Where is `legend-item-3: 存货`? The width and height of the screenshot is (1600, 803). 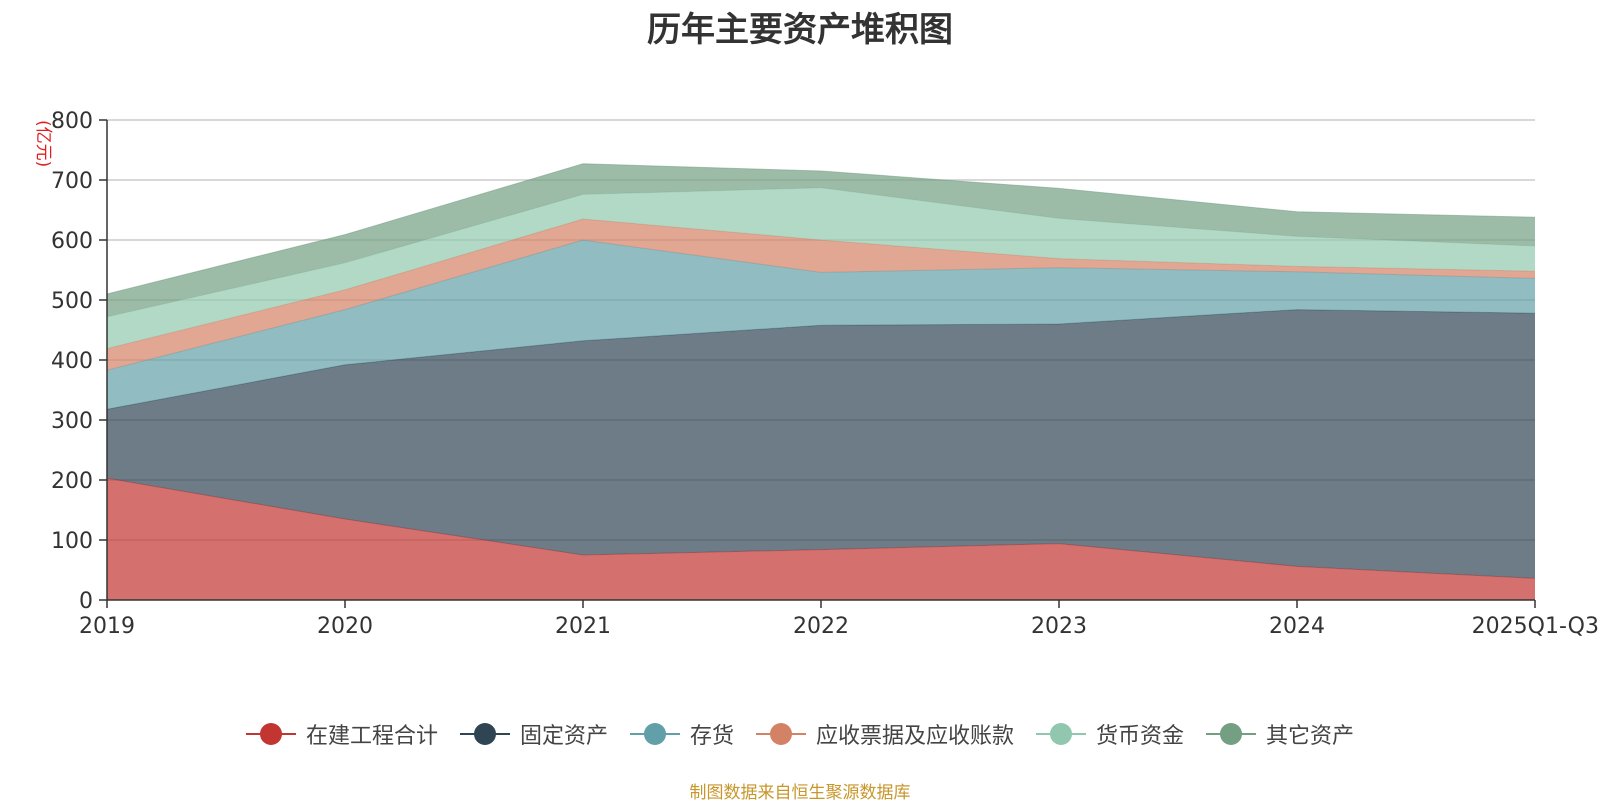
legend-item-3: 存货 is located at coordinates (681, 734).